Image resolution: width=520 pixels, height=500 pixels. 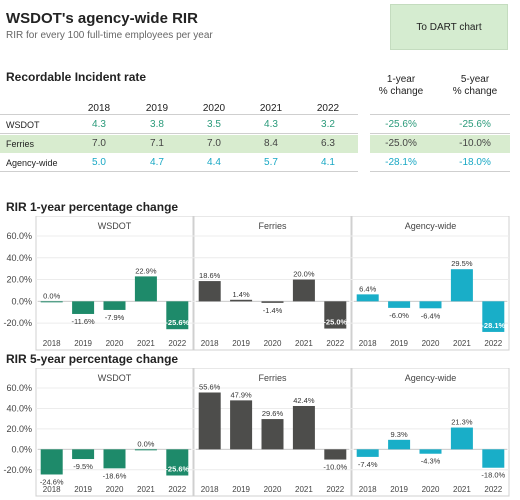 What do you see at coordinates (271, 124) in the screenshot?
I see `table-cell: 4.3` at bounding box center [271, 124].